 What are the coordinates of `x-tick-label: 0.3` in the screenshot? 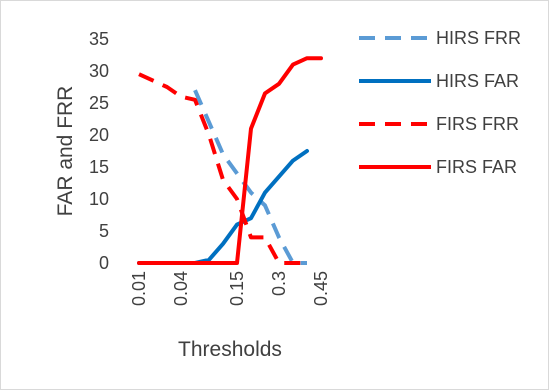 It's located at (279, 283).